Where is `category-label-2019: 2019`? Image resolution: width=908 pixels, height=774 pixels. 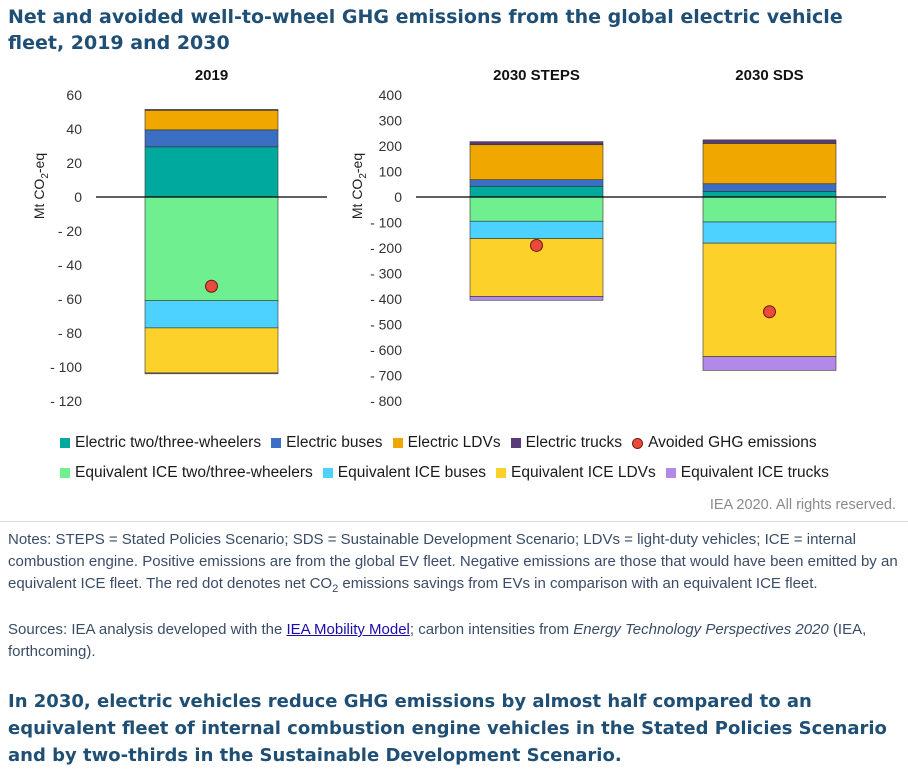 category-label-2019: 2019 is located at coordinates (211, 75).